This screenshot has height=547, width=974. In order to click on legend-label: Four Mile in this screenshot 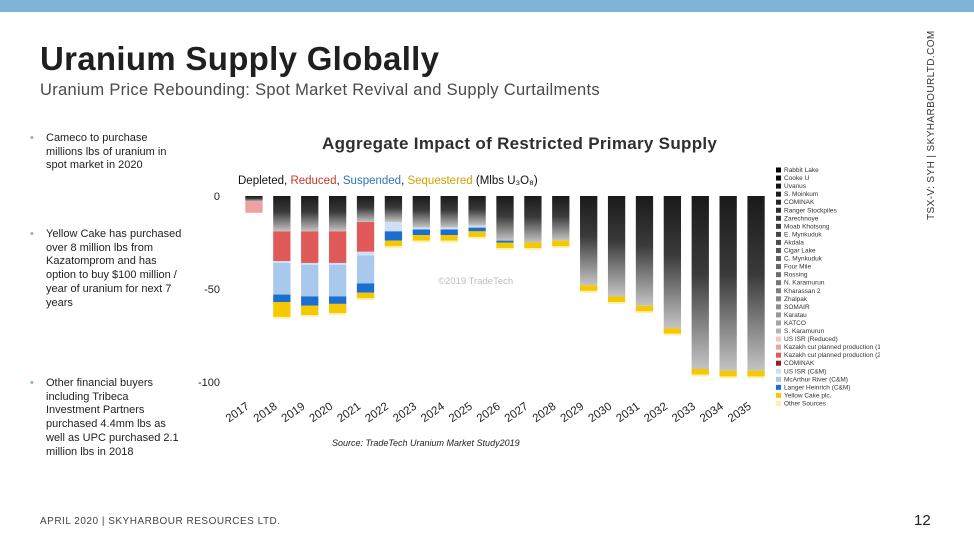, I will do `click(797, 267)`.